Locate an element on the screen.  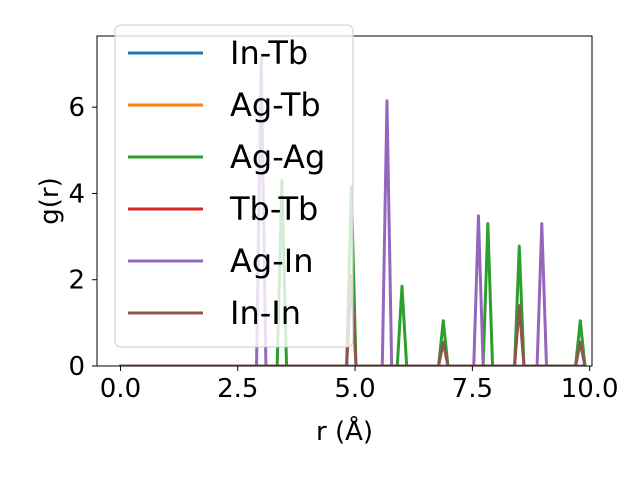
y-axis-label: g(r) is located at coordinates (50, 200).